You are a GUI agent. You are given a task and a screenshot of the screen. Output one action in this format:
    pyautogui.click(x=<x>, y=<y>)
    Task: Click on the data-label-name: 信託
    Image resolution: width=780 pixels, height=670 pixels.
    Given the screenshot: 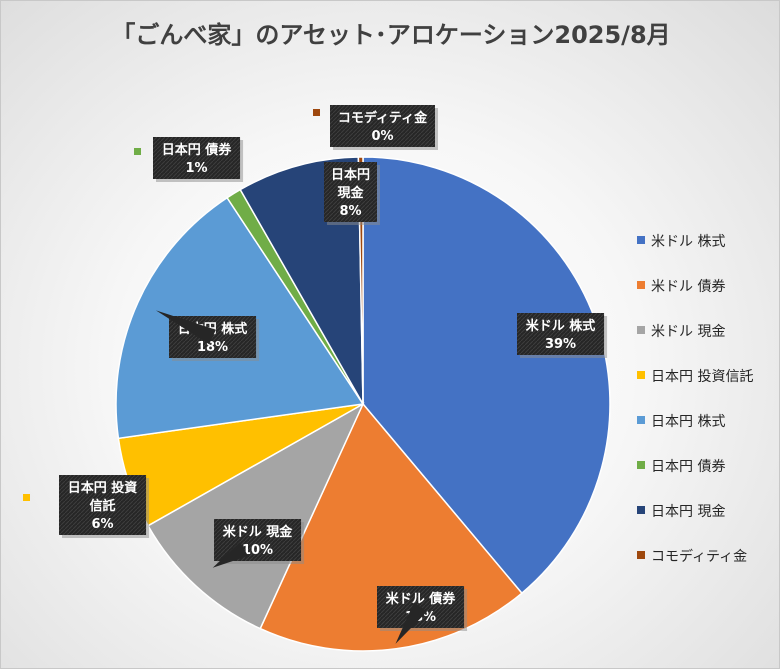 What is the action you would take?
    pyautogui.click(x=103, y=506)
    